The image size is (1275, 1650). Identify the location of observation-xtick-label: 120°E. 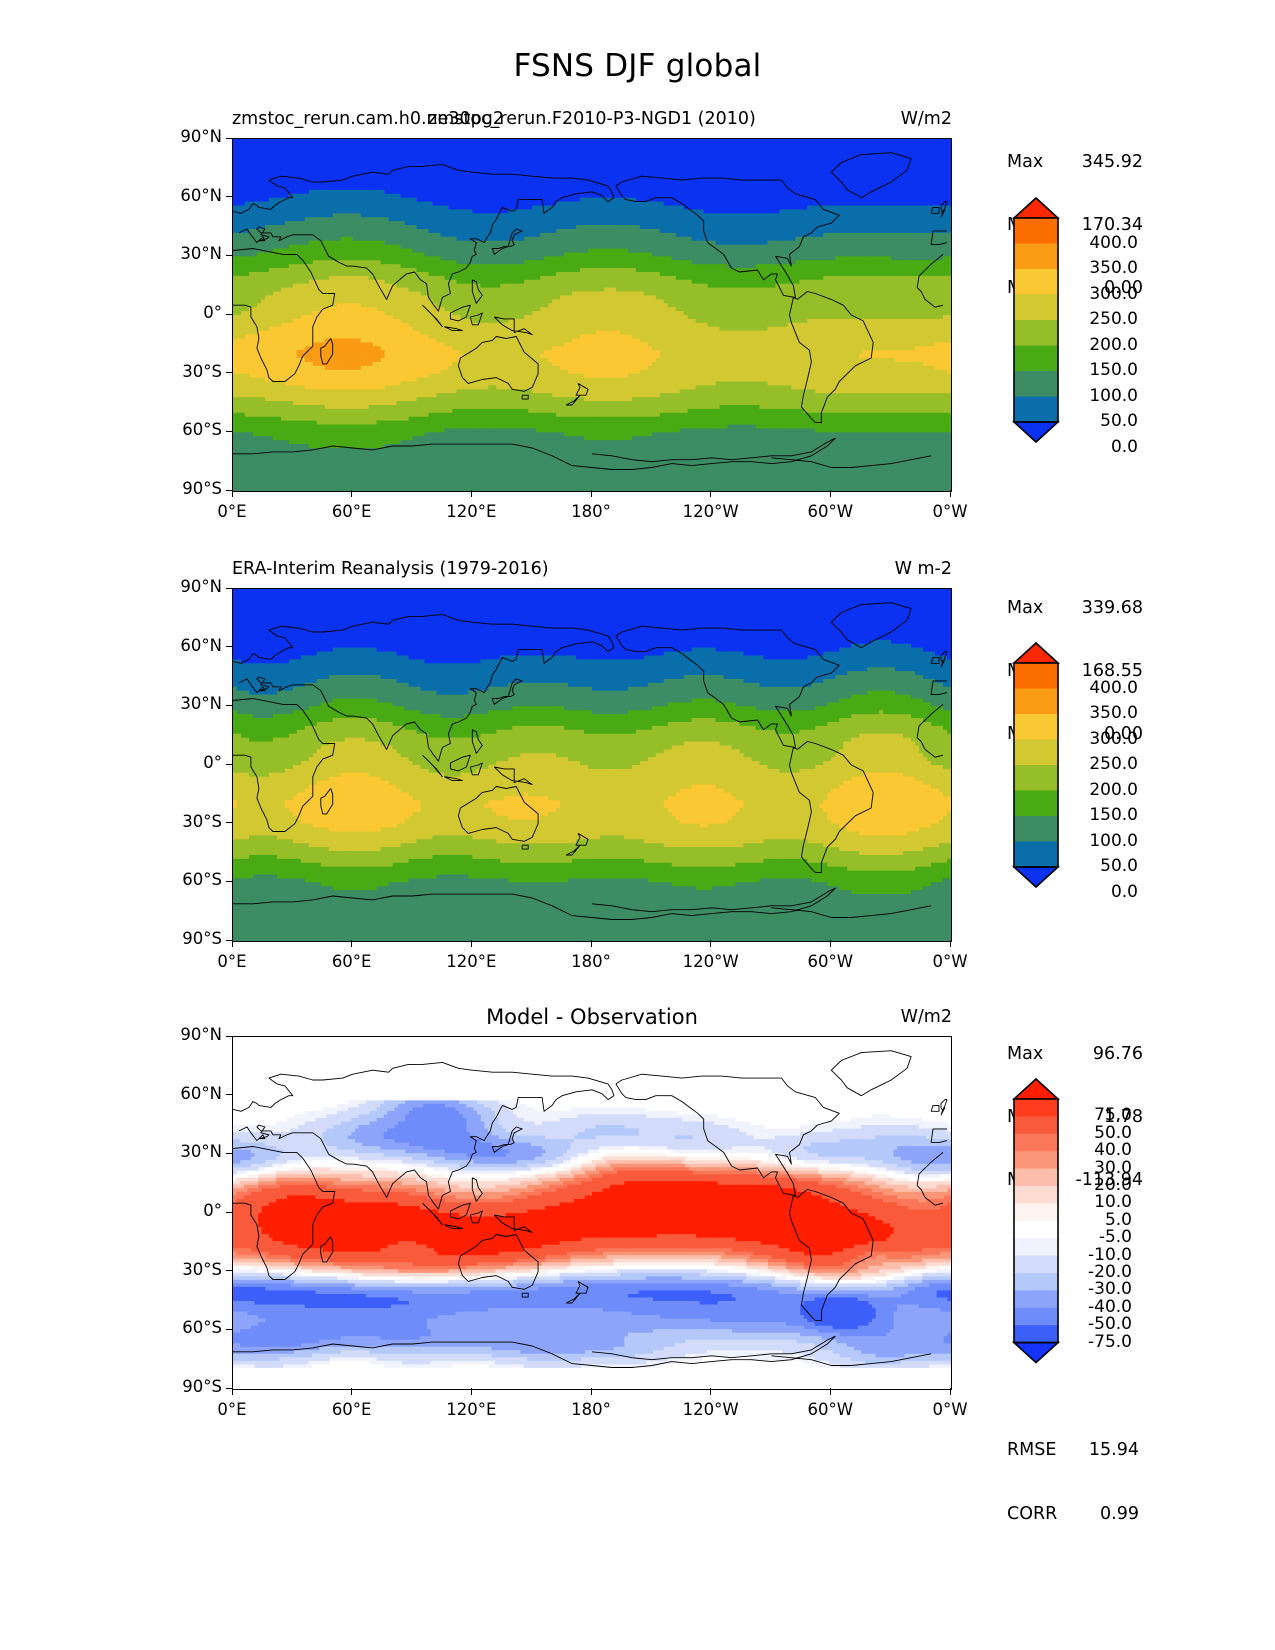
(471, 961).